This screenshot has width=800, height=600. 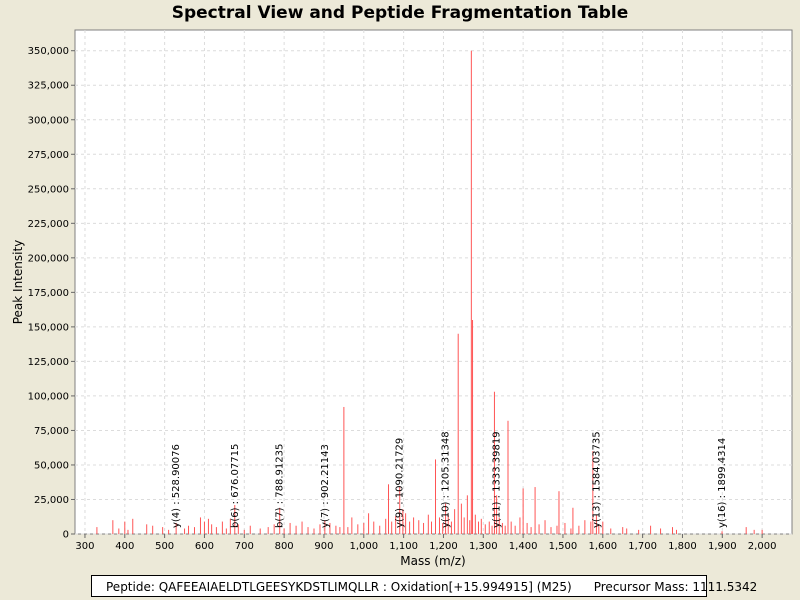 What do you see at coordinates (682, 546) in the screenshot?
I see `x-tick-label: 1,800` at bounding box center [682, 546].